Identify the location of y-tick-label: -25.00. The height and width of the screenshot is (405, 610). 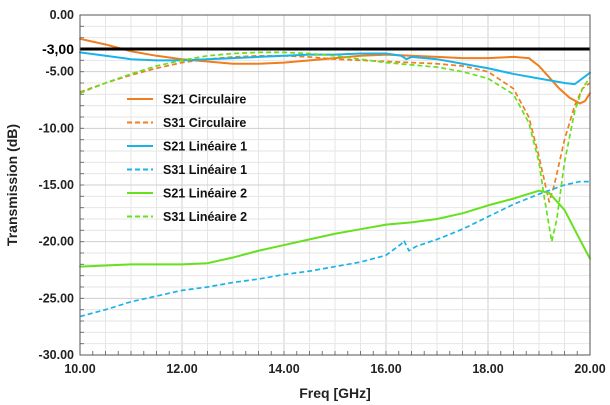
(56, 298).